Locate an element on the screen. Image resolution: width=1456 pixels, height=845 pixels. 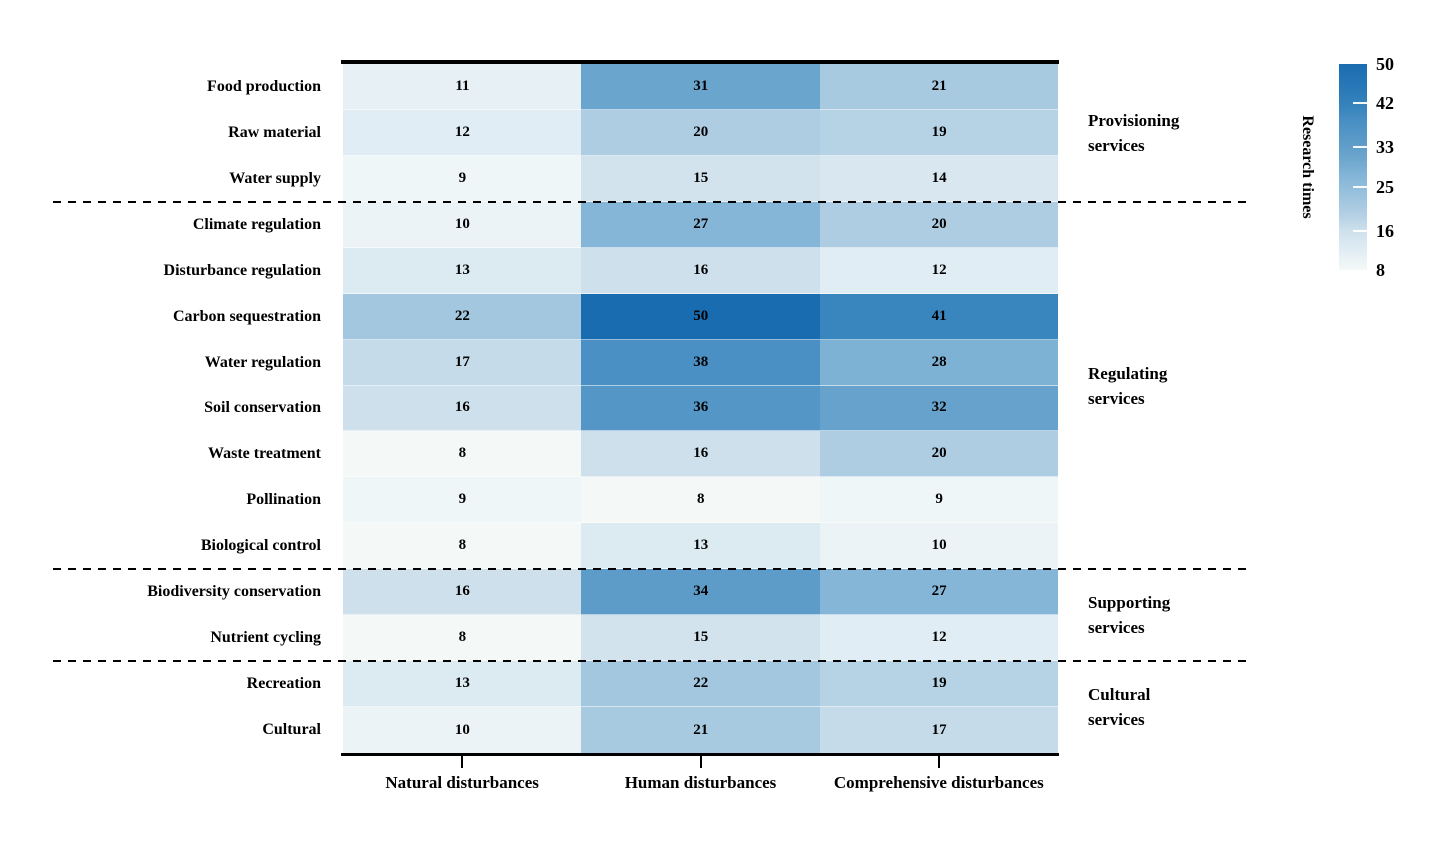
row-label: Raw material is located at coordinates (274, 132).